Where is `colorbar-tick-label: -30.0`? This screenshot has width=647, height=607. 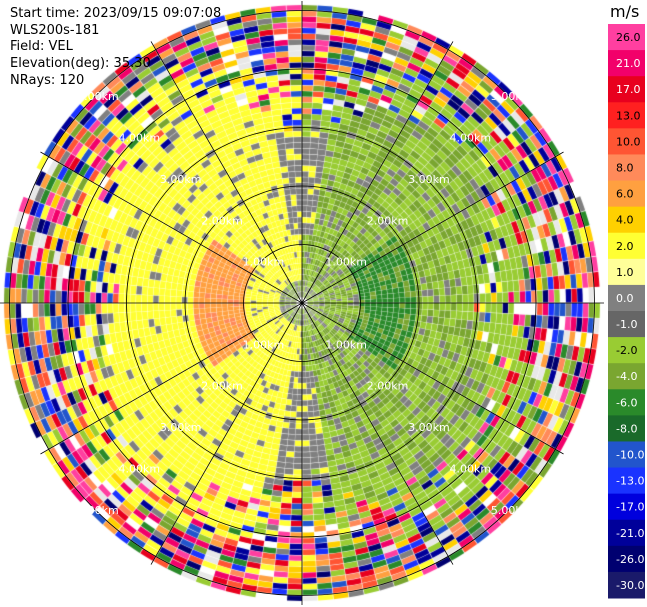
colorbar-tick-label: -30.0 is located at coordinates (630, 585).